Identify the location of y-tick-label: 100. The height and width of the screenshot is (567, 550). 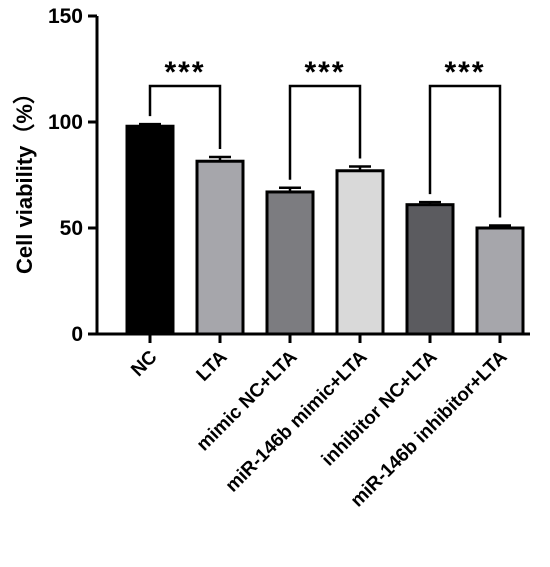
(65, 122).